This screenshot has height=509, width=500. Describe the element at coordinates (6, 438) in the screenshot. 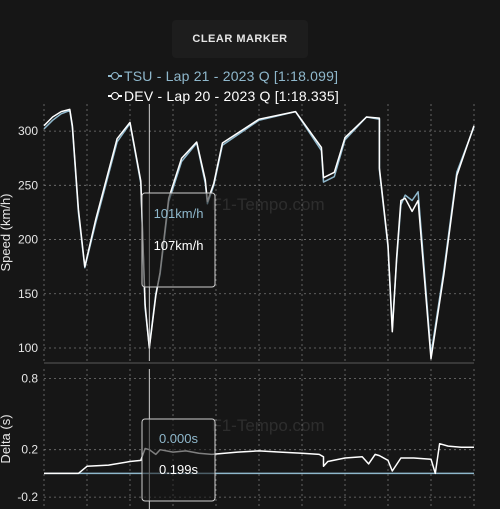

I see `delta-ylabel: Delta (s)` at that location.